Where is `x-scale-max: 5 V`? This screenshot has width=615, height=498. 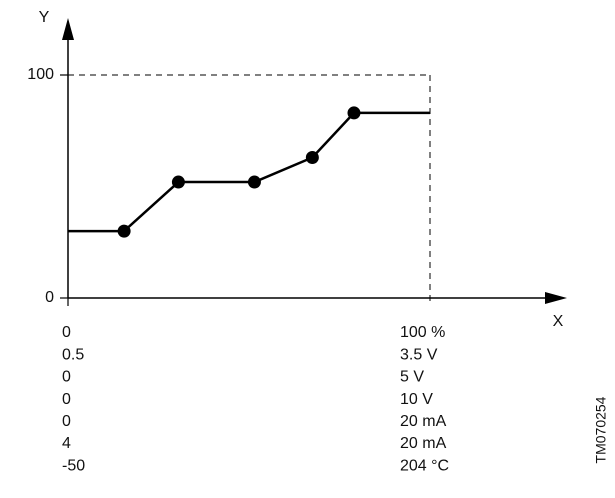
x-scale-max: 5 V is located at coordinates (412, 377).